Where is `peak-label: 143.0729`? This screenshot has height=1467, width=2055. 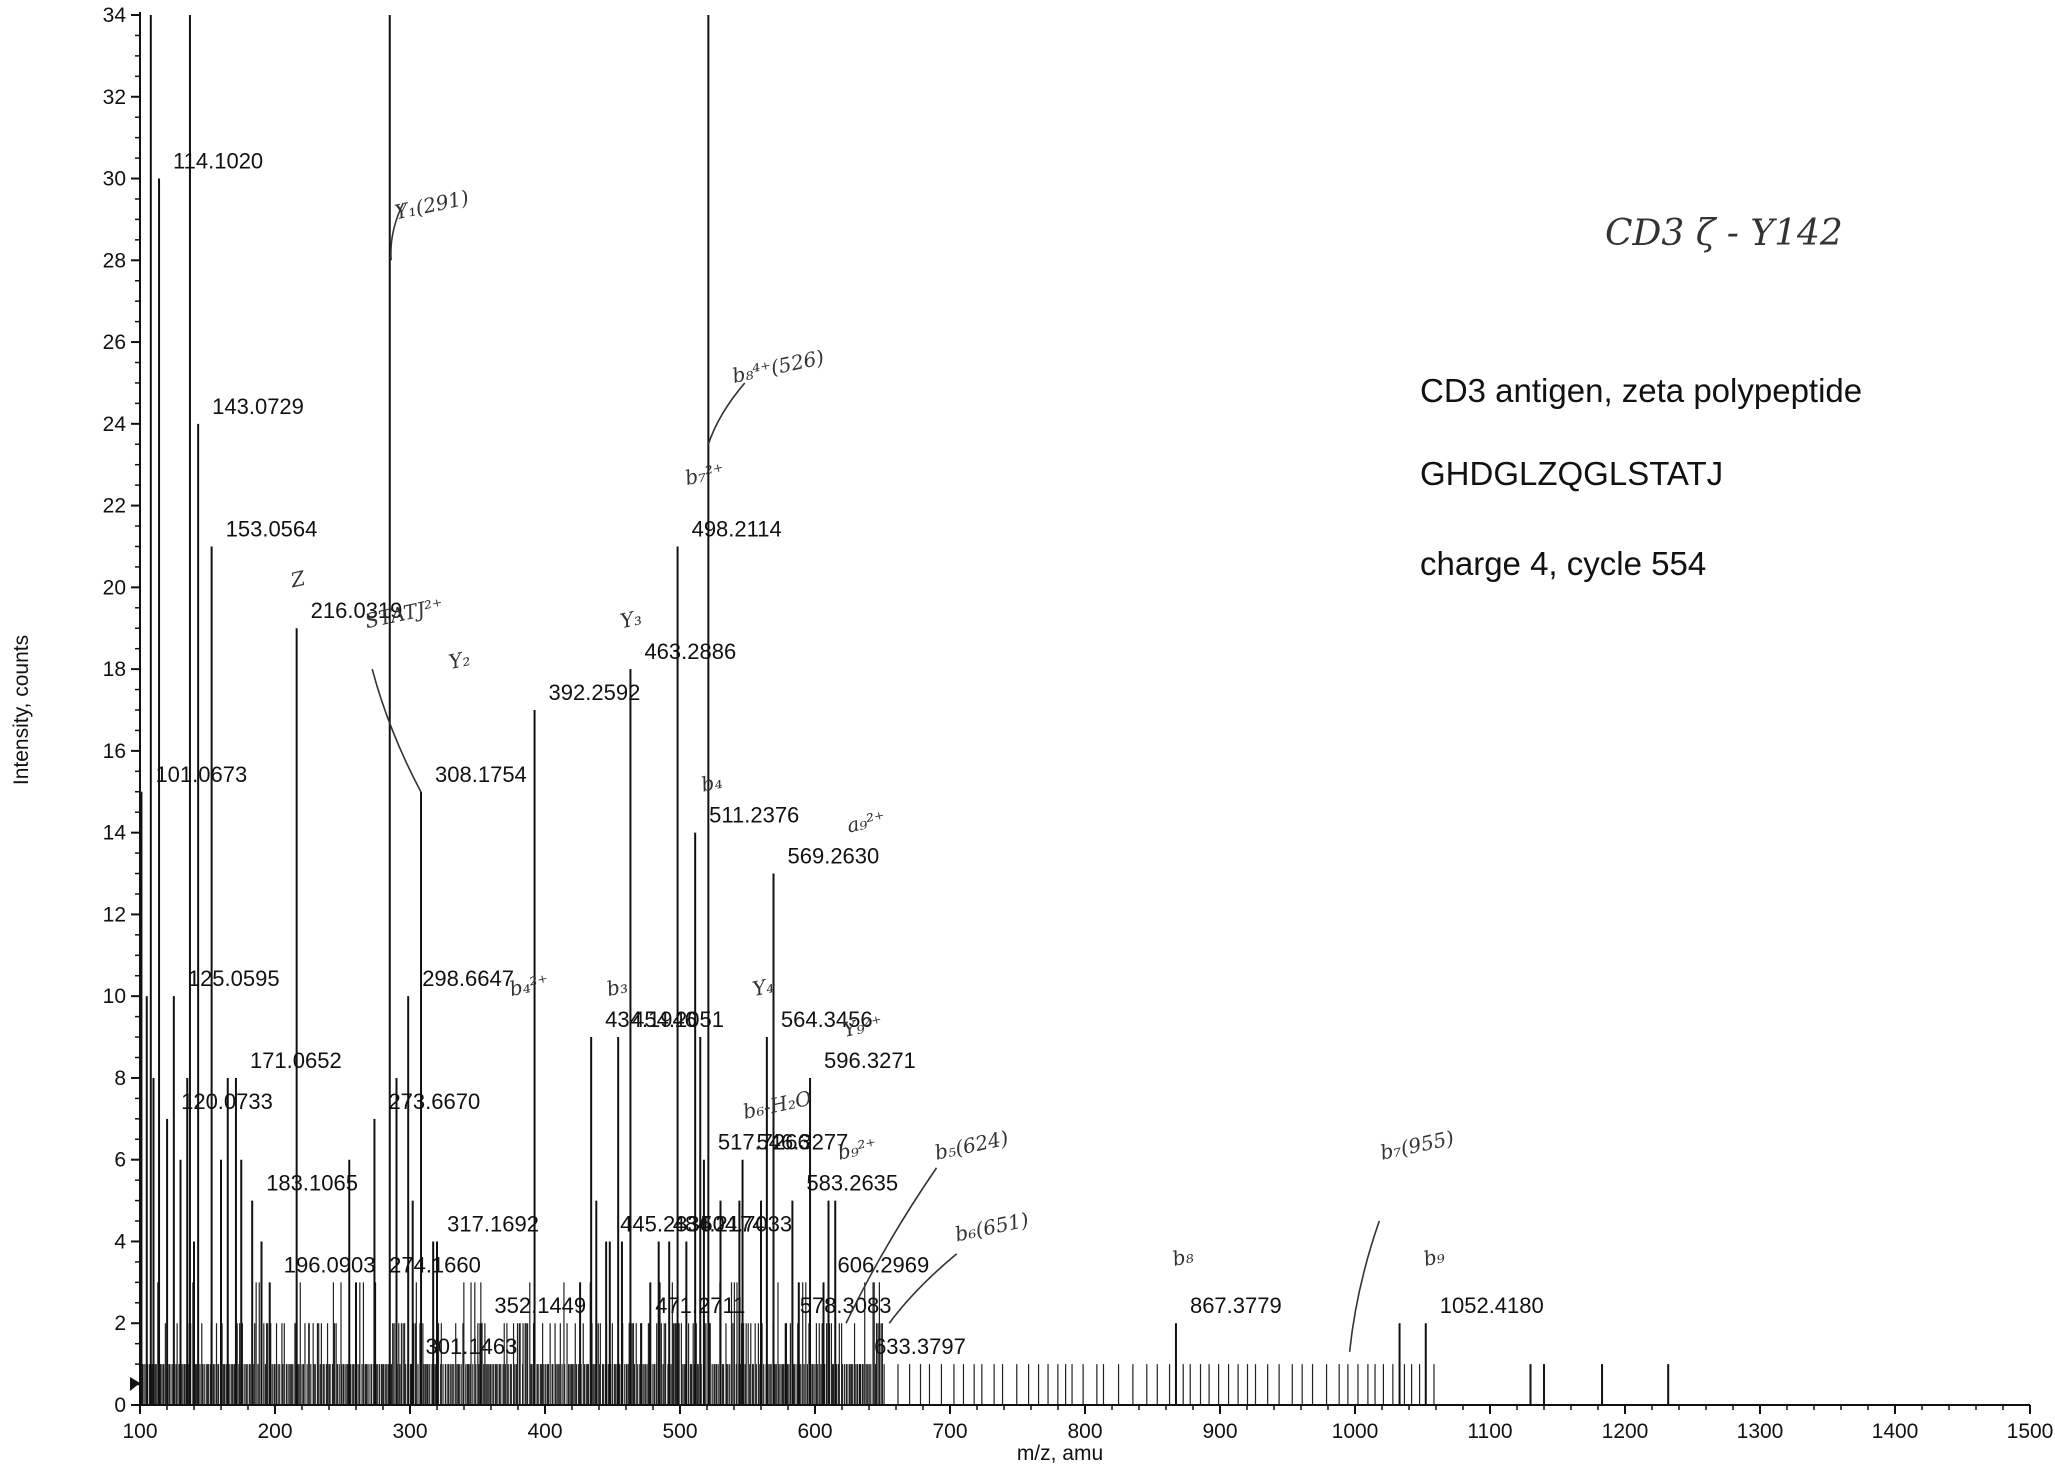
peak-label: 143.0729 is located at coordinates (258, 406).